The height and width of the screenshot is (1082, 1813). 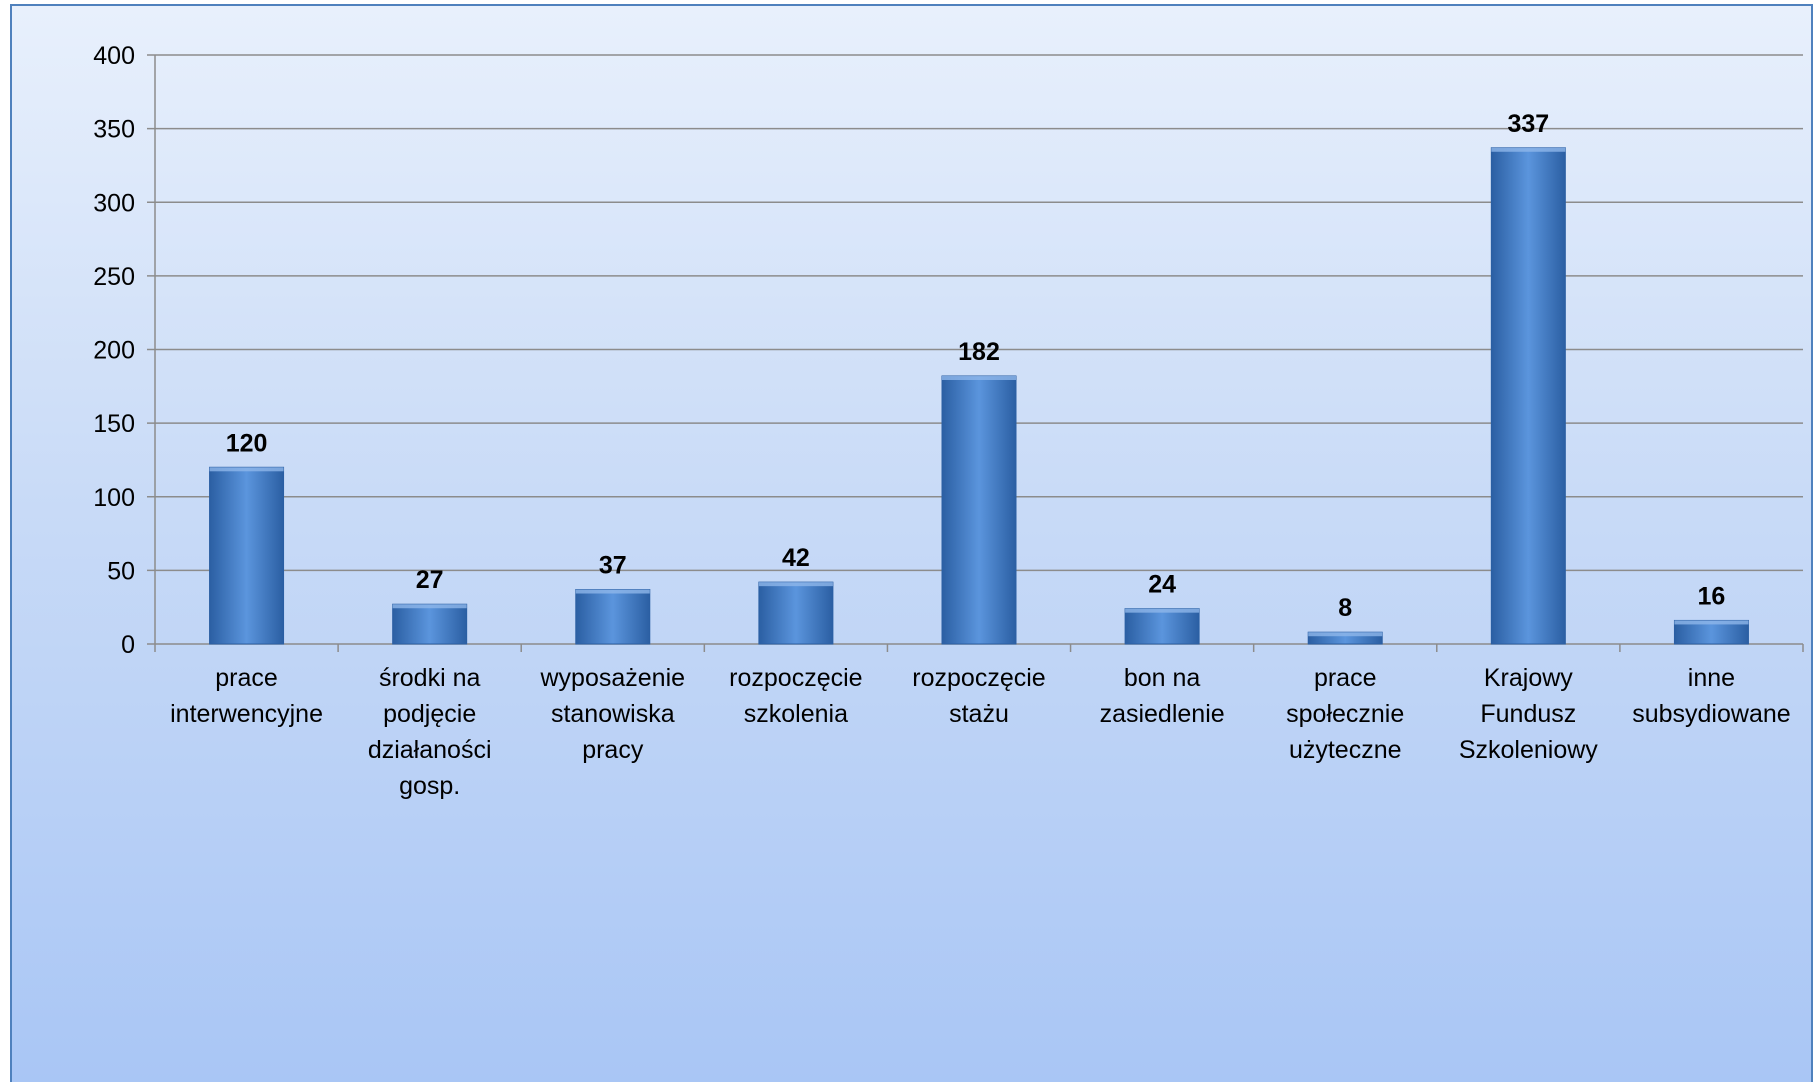 What do you see at coordinates (114, 203) in the screenshot?
I see `y-tick-label: 300` at bounding box center [114, 203].